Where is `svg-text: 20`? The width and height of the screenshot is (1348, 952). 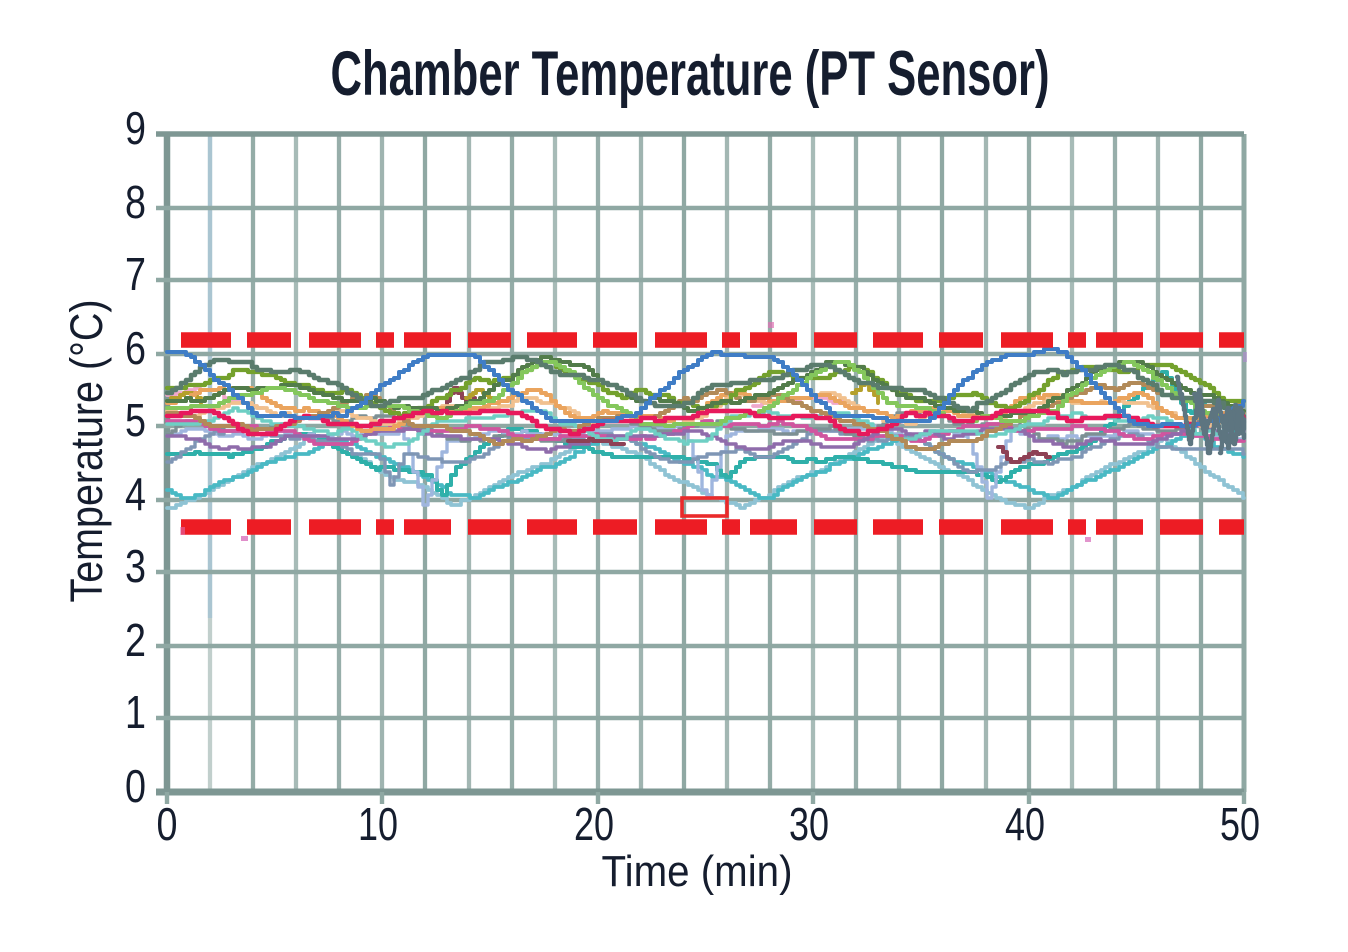
svg-text: 20 is located at coordinates (594, 824).